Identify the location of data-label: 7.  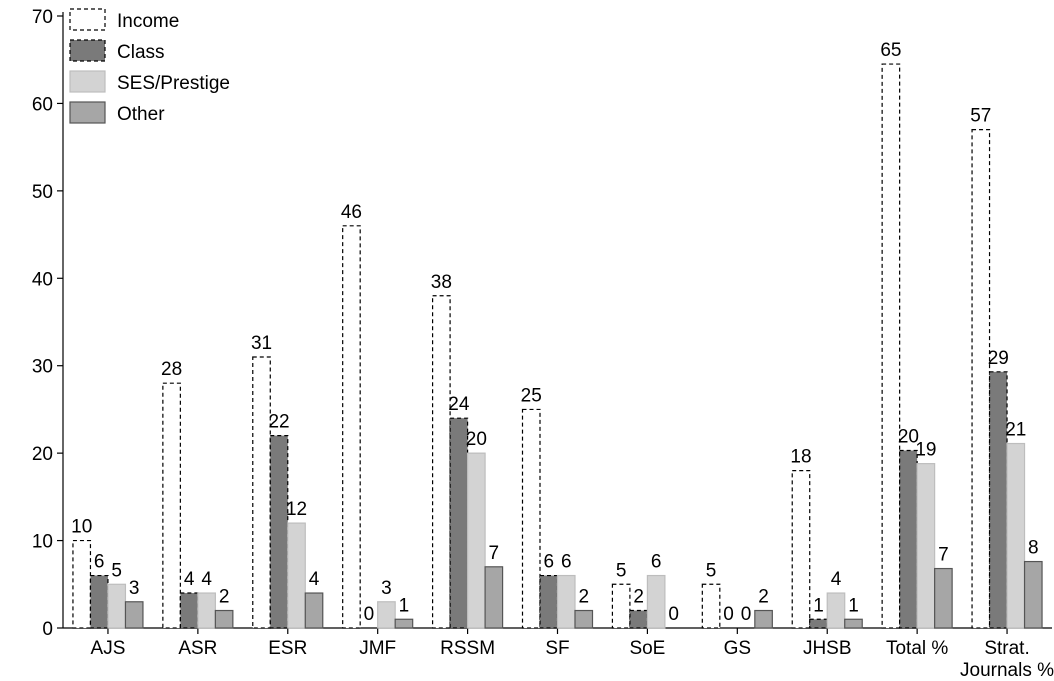
(943, 555).